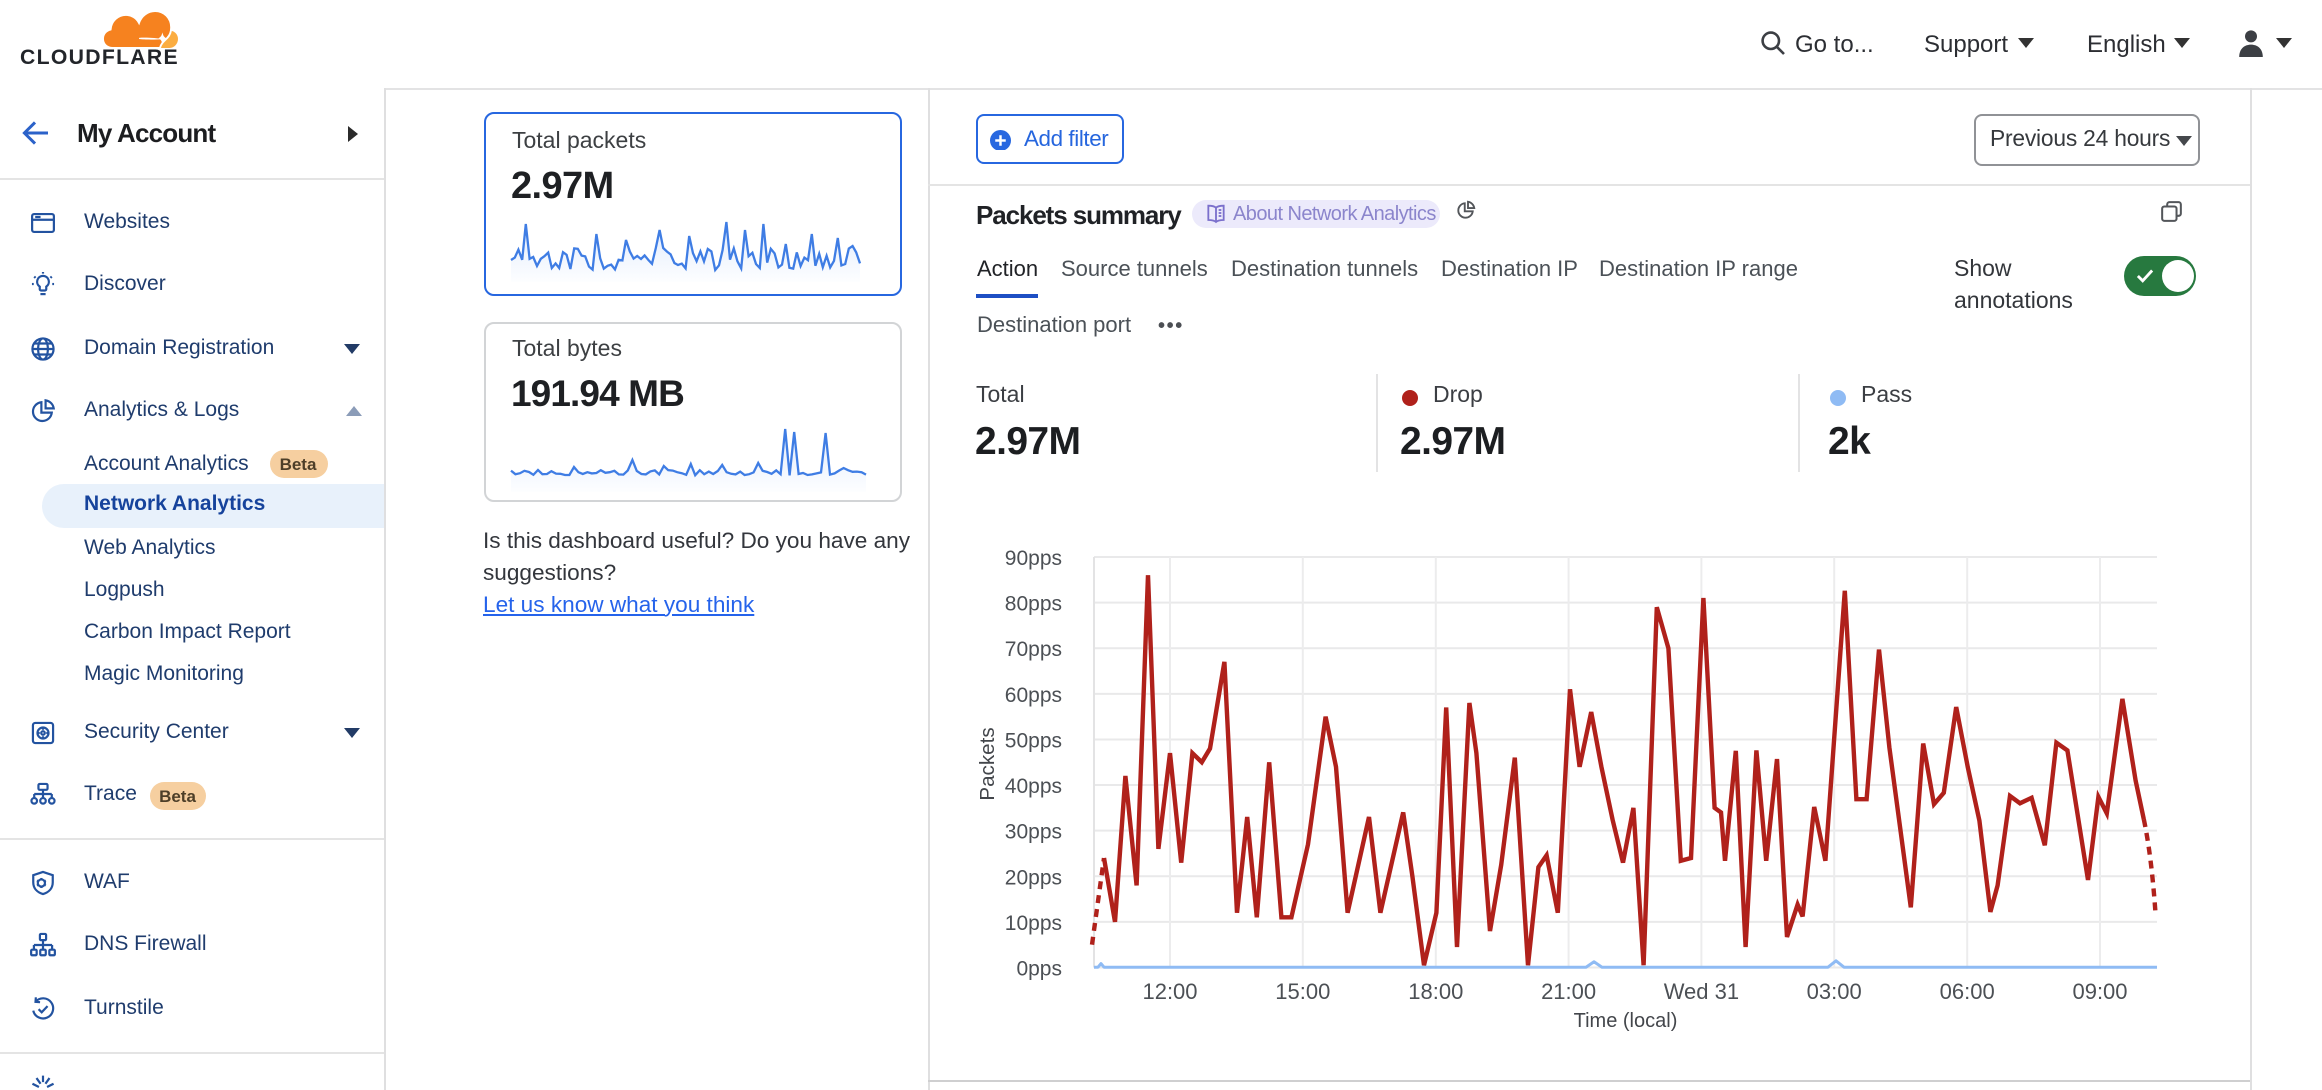  Describe the element at coordinates (1169, 991) in the screenshot. I see `svg-text: 12:00` at that location.